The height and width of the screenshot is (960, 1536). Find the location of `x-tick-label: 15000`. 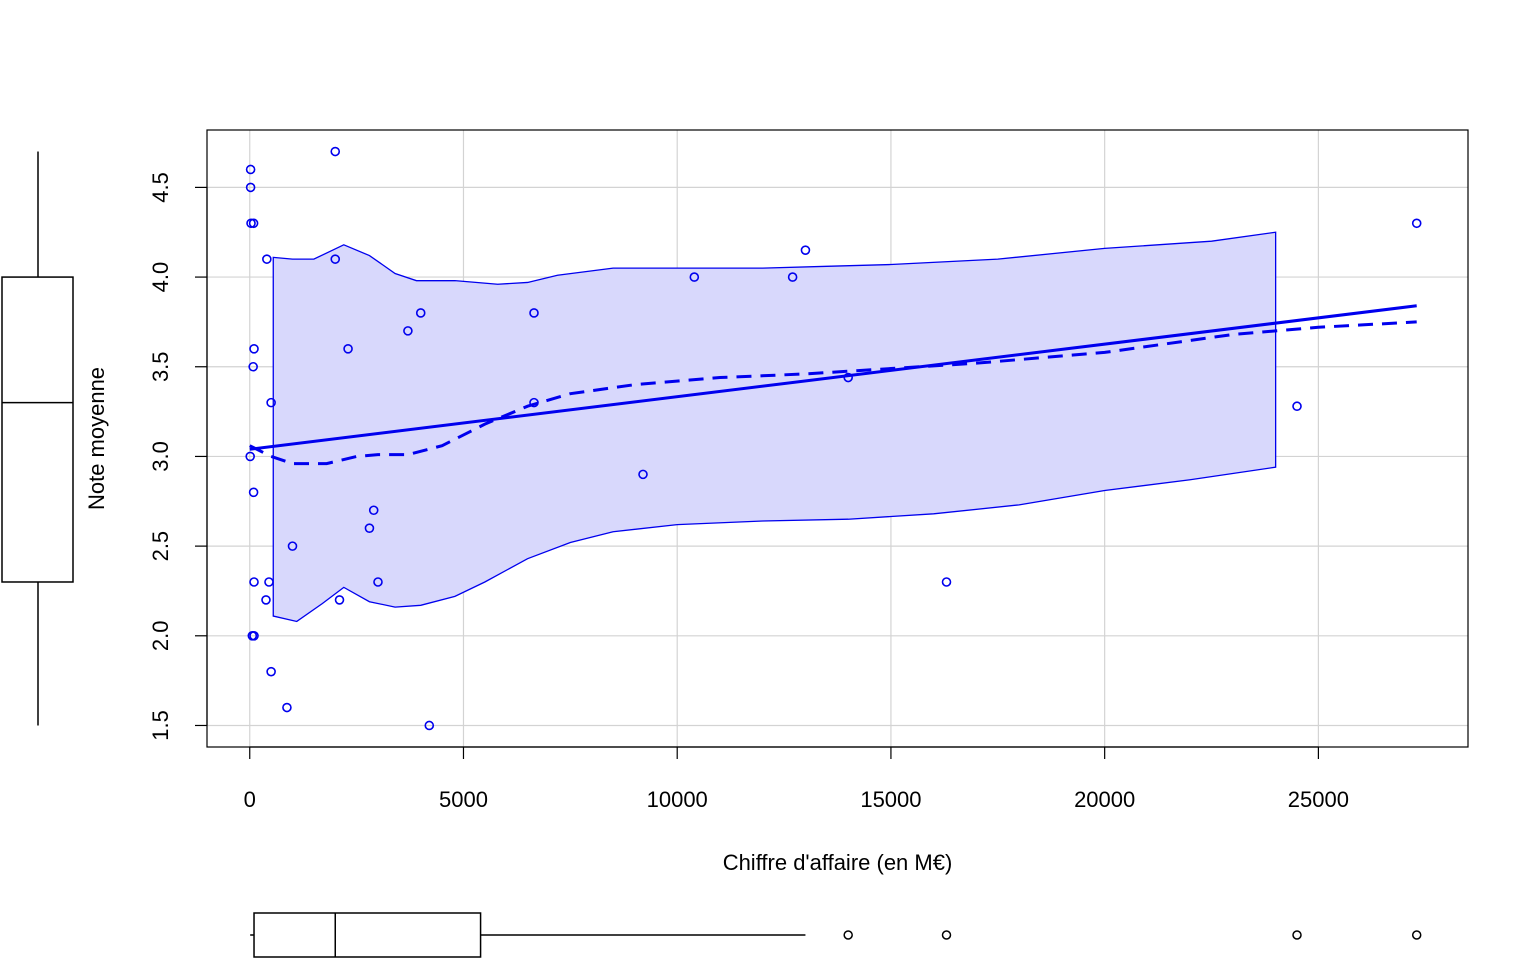

x-tick-label: 15000 is located at coordinates (890, 799).